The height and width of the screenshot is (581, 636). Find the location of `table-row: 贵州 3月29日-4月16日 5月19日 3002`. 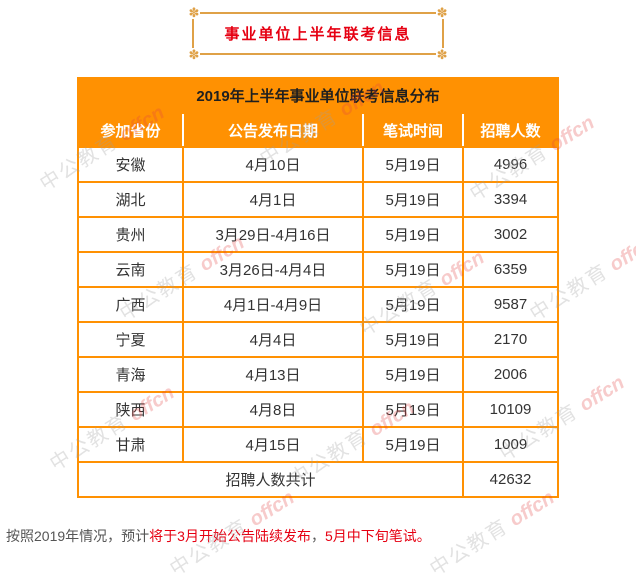

table-row: 贵州 3月29日-4月16日 5月19日 3002 is located at coordinates (318, 234).